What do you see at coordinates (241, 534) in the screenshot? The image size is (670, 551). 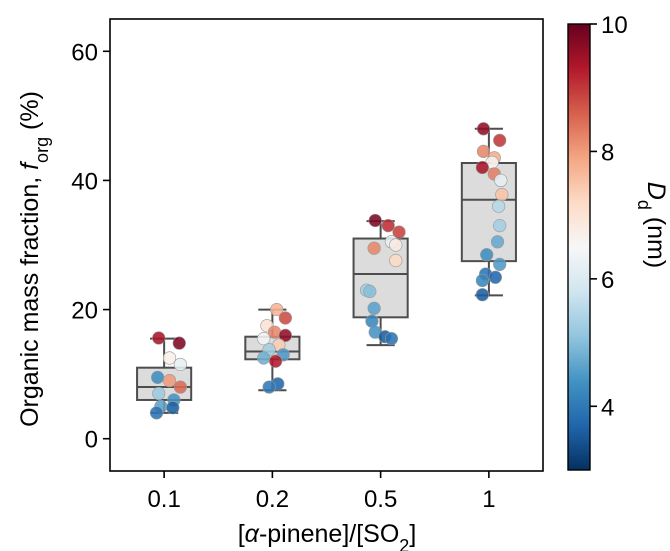 I see `x-axis-label-prefix: [` at bounding box center [241, 534].